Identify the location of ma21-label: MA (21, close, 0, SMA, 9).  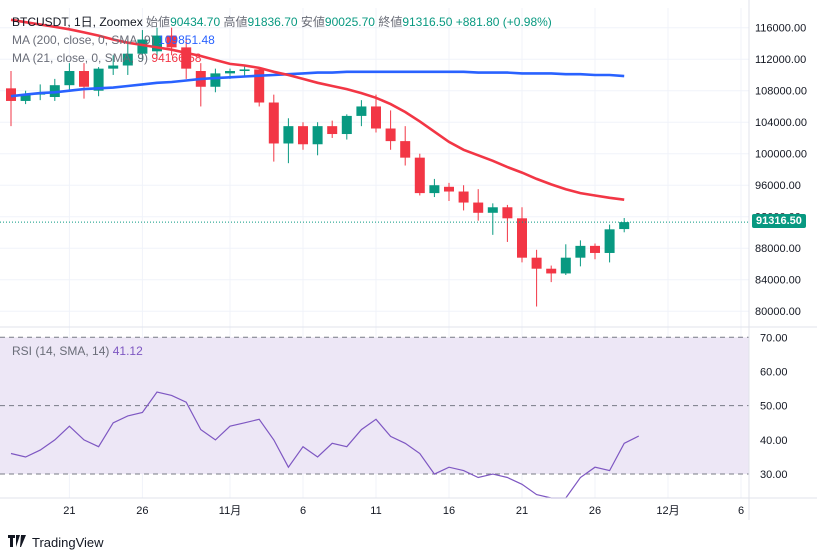
(80, 58).